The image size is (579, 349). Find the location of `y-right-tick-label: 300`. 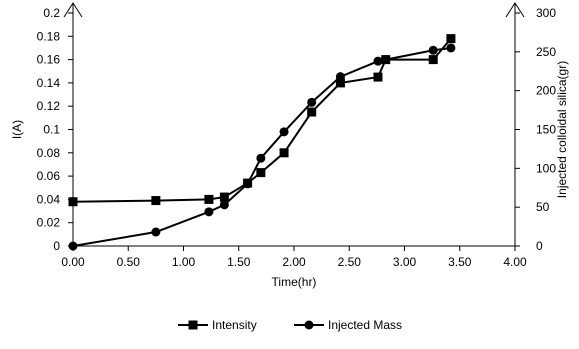

y-right-tick-label: 300 is located at coordinates (546, 13).